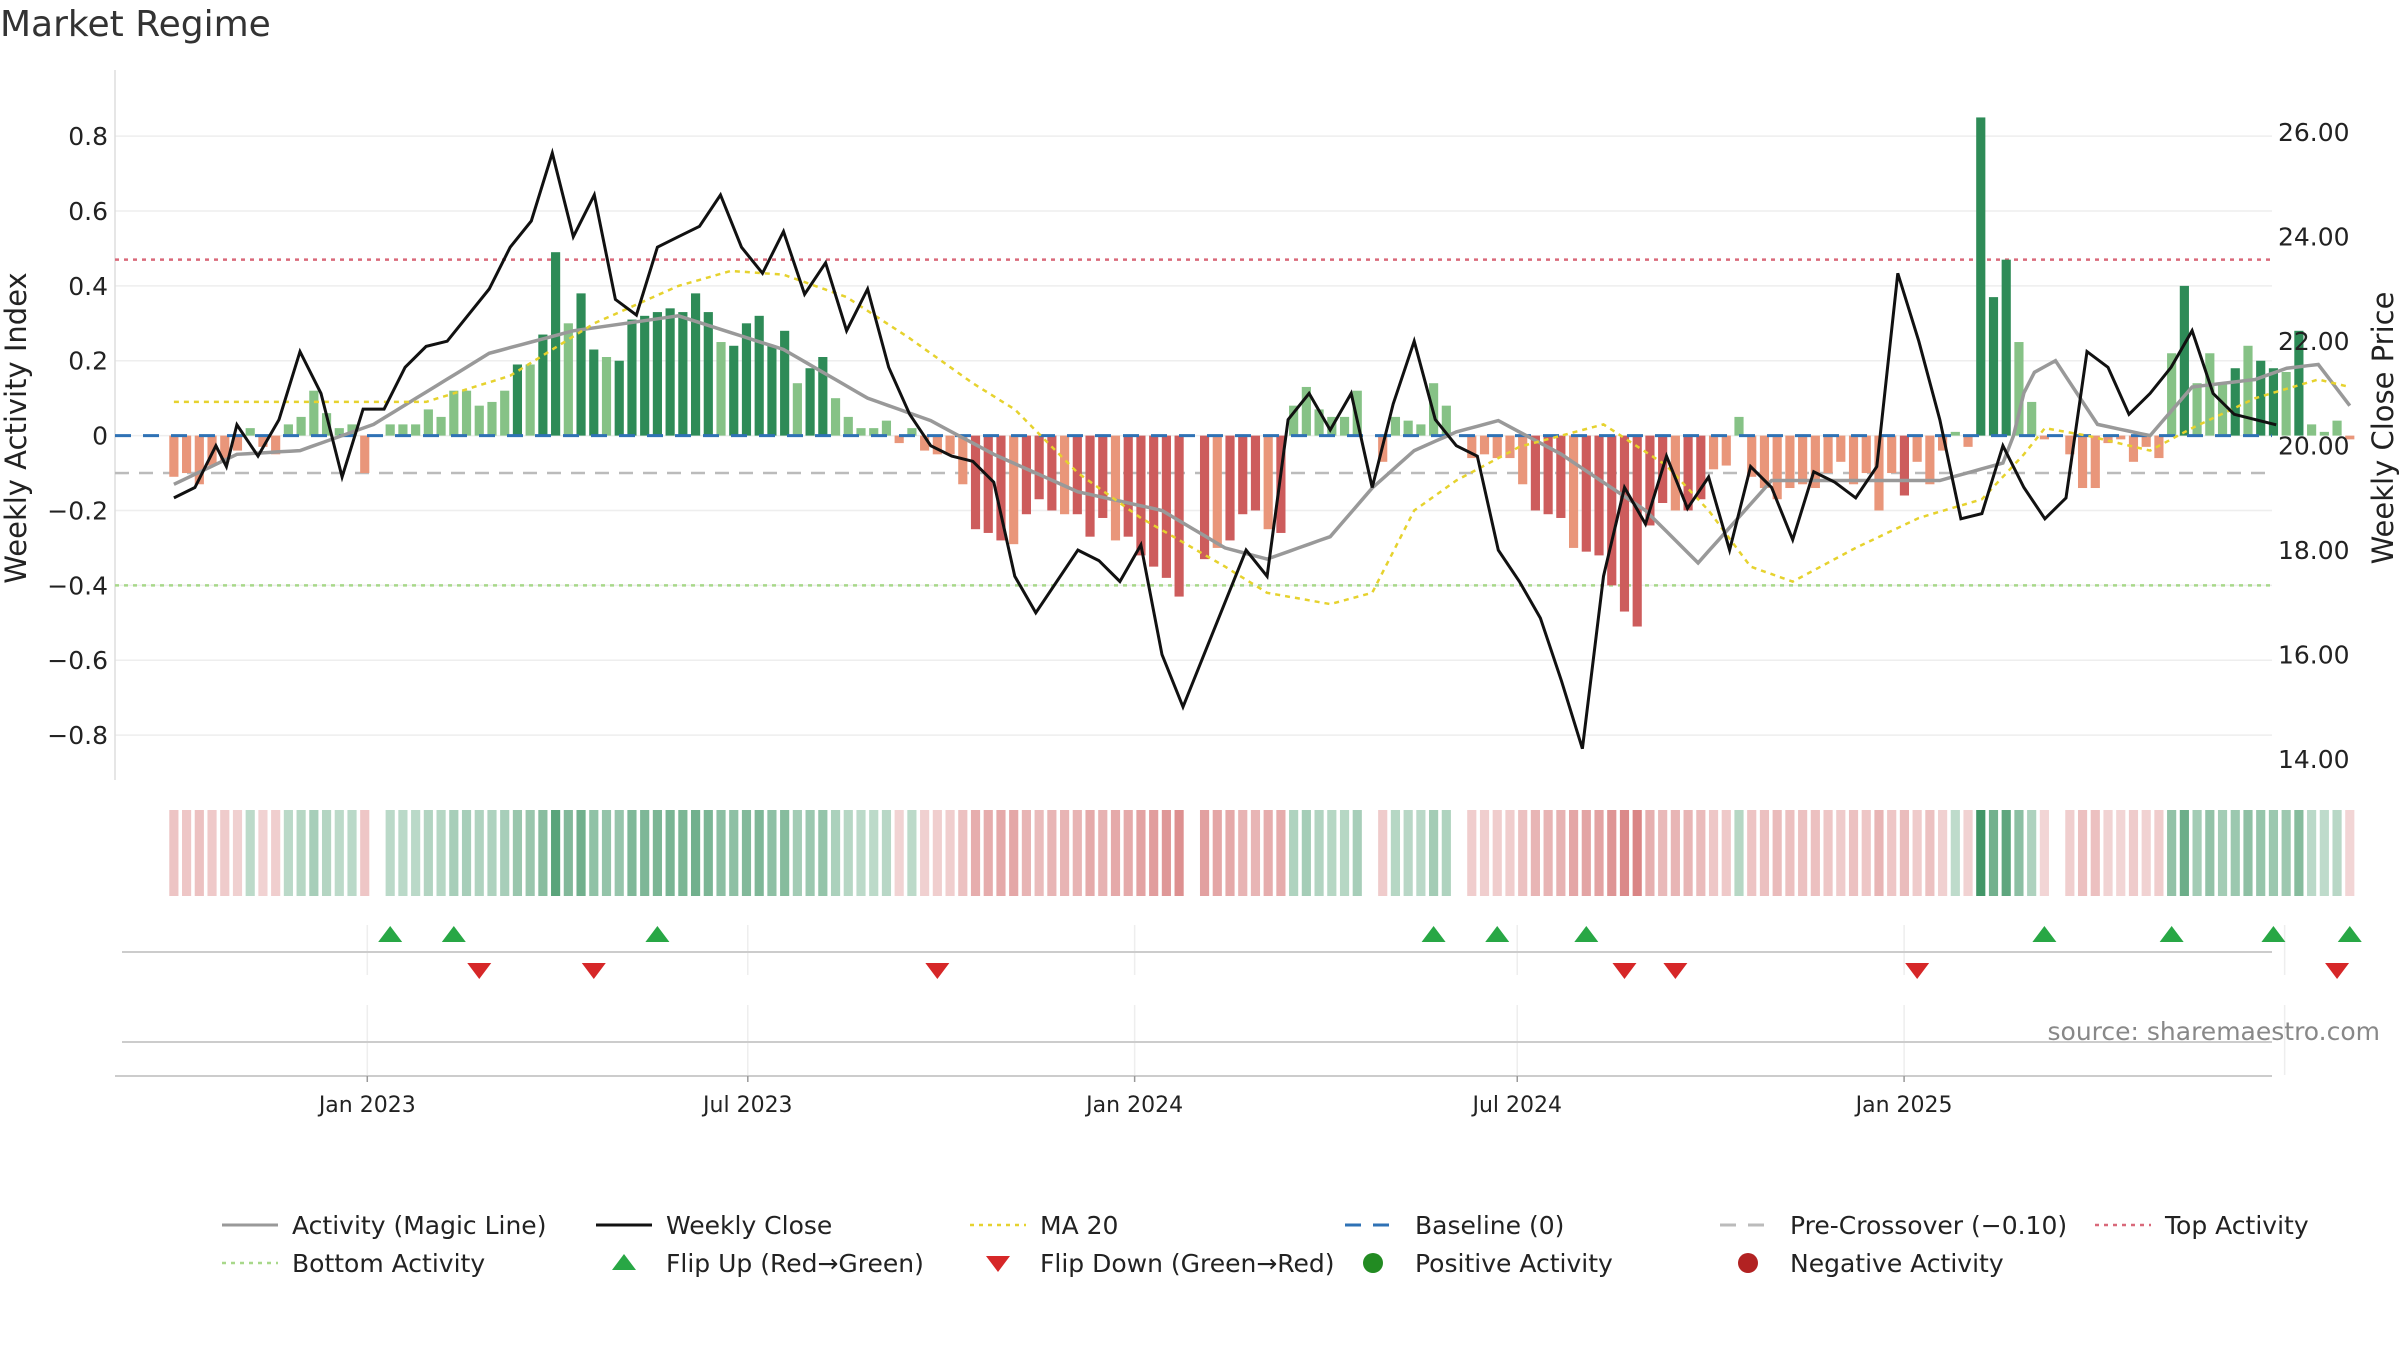 The height and width of the screenshot is (1350, 2400). Describe the element at coordinates (1187, 1263) in the screenshot. I see `legend-label: Flip Down (Green→Red)` at that location.